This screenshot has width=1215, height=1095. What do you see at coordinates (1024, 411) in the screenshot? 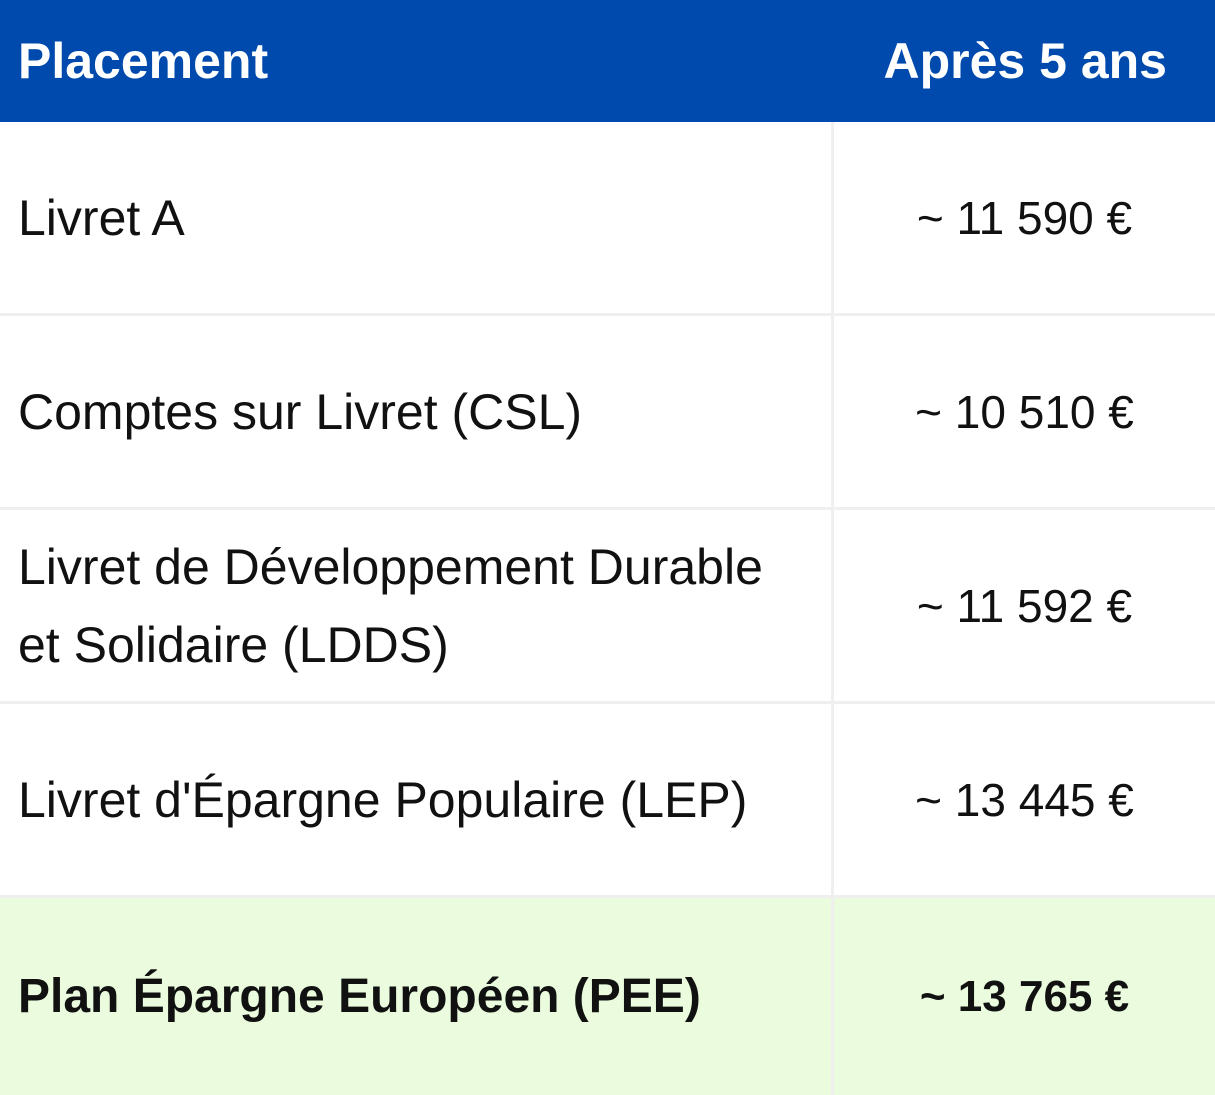
I see `placement-value: ~ 10 510 €` at bounding box center [1024, 411].